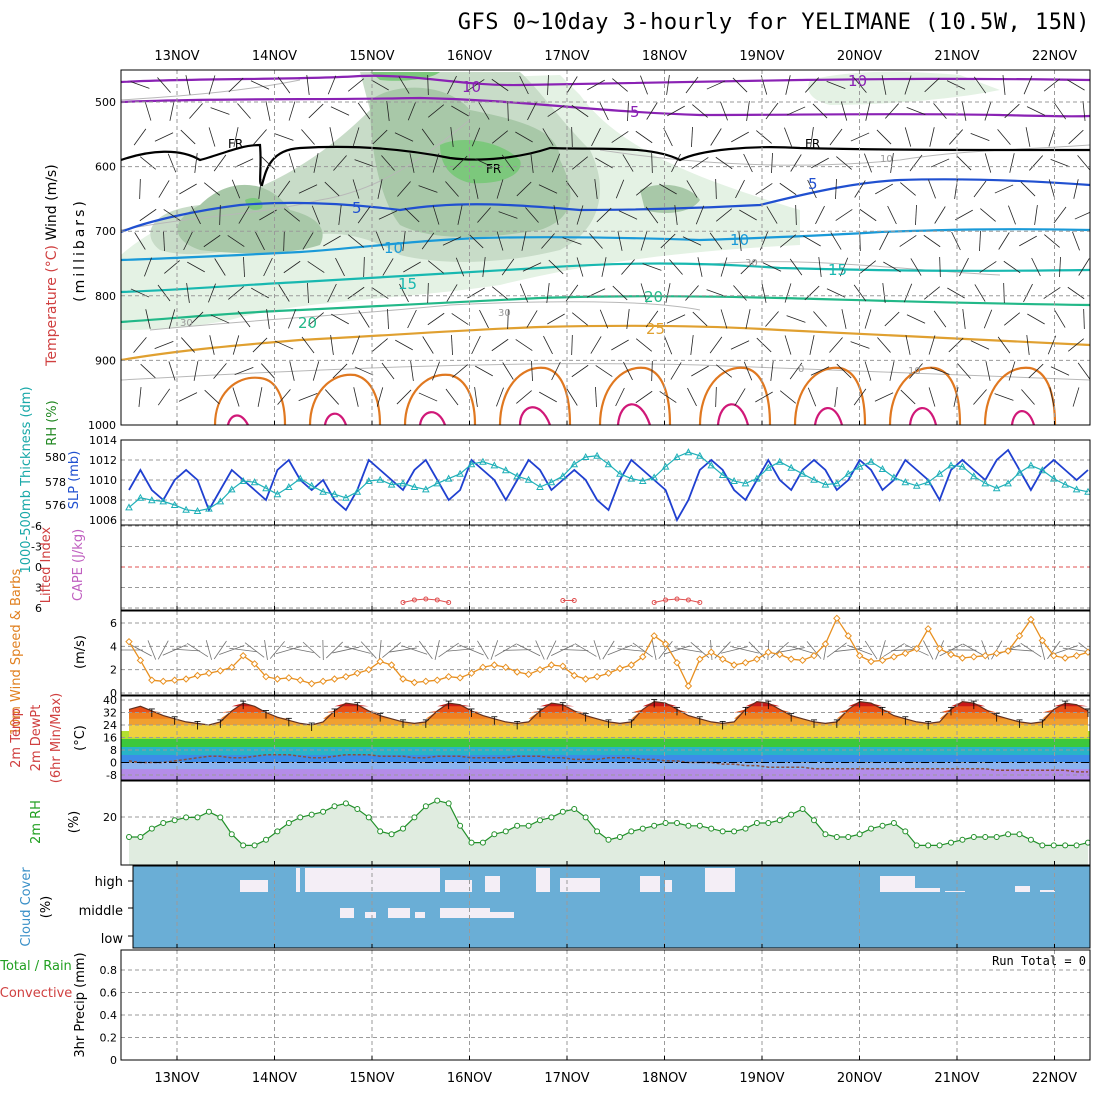 This screenshot has width=1100, height=1100. Describe the element at coordinates (78, 565) in the screenshot. I see `label-cape: CAPE (J/kg)` at that location.